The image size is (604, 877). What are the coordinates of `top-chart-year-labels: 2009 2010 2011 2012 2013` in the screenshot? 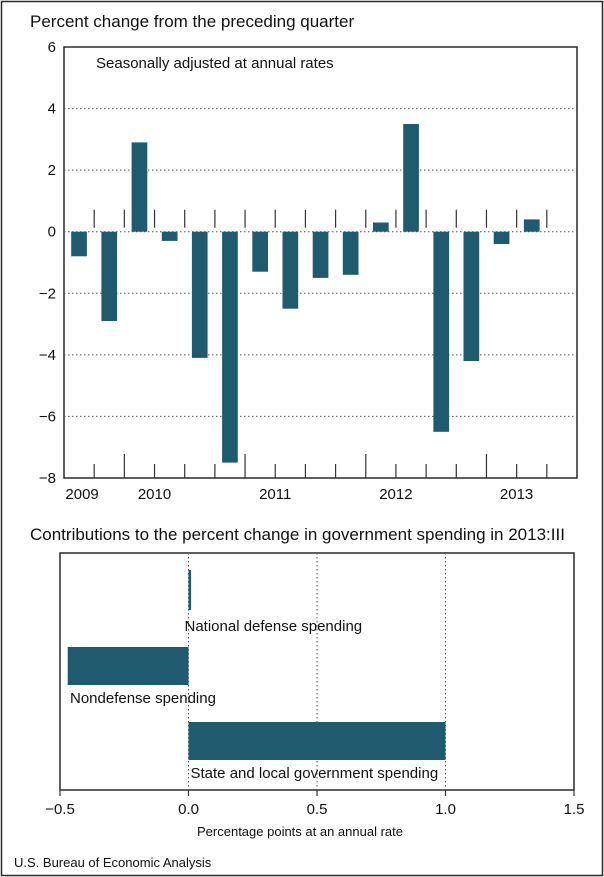 It's located at (299, 494).